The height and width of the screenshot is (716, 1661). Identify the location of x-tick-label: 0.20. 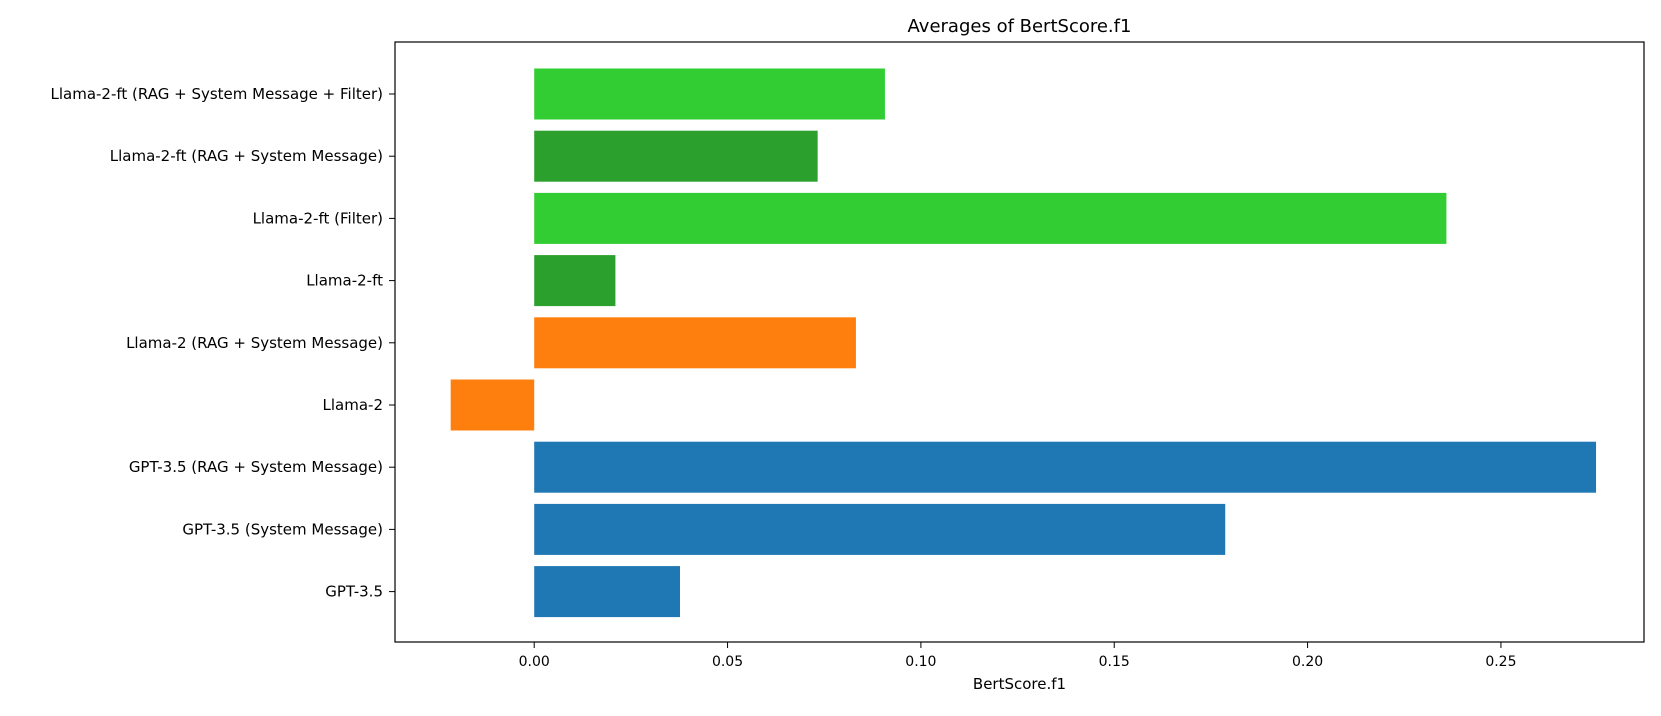
(1307, 662).